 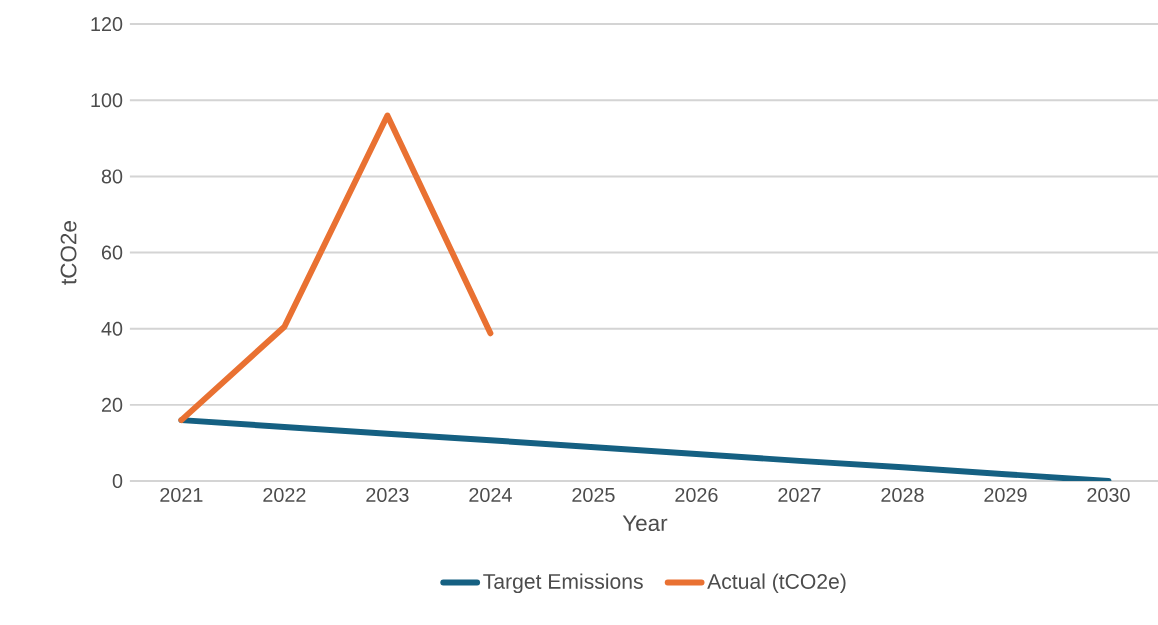 I want to click on legend-label: Actual (tCO2e), so click(x=776, y=583).